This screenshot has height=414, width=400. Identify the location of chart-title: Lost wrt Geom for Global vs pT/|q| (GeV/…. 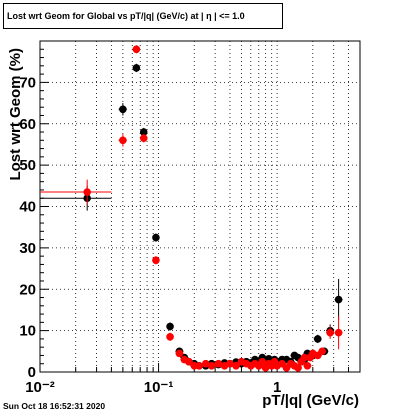
(143, 16).